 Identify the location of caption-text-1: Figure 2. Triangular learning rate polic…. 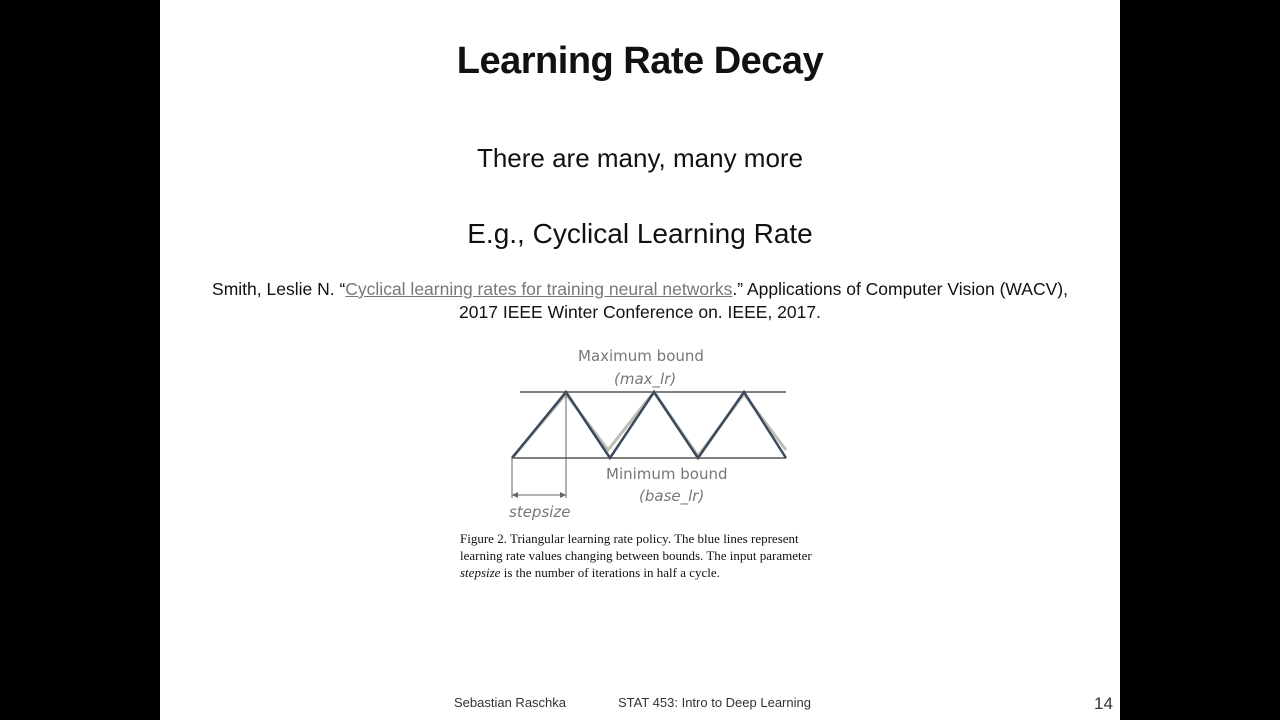
(636, 547).